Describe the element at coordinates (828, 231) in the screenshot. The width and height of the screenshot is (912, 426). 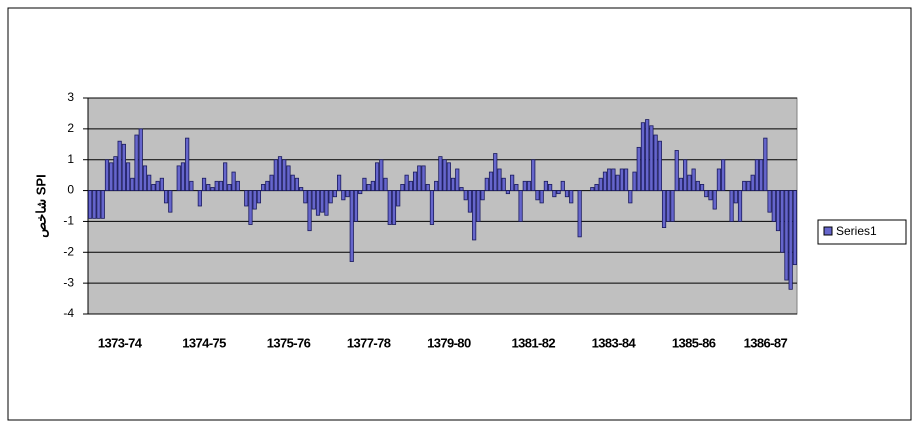
I see `legend-swatch` at that location.